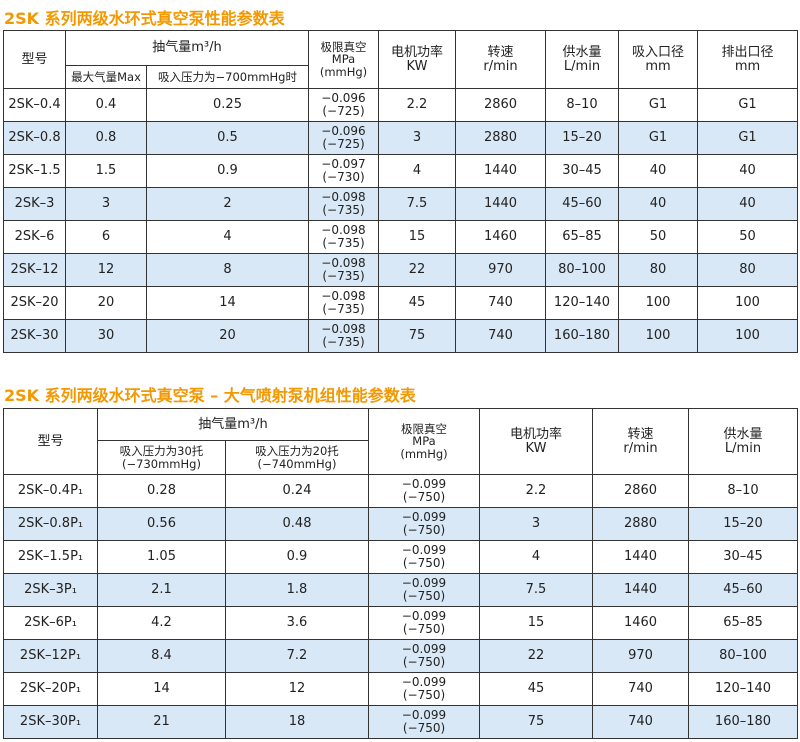 This screenshot has width=800, height=742. What do you see at coordinates (106, 237) in the screenshot?
I see `value-cell: 6` at bounding box center [106, 237].